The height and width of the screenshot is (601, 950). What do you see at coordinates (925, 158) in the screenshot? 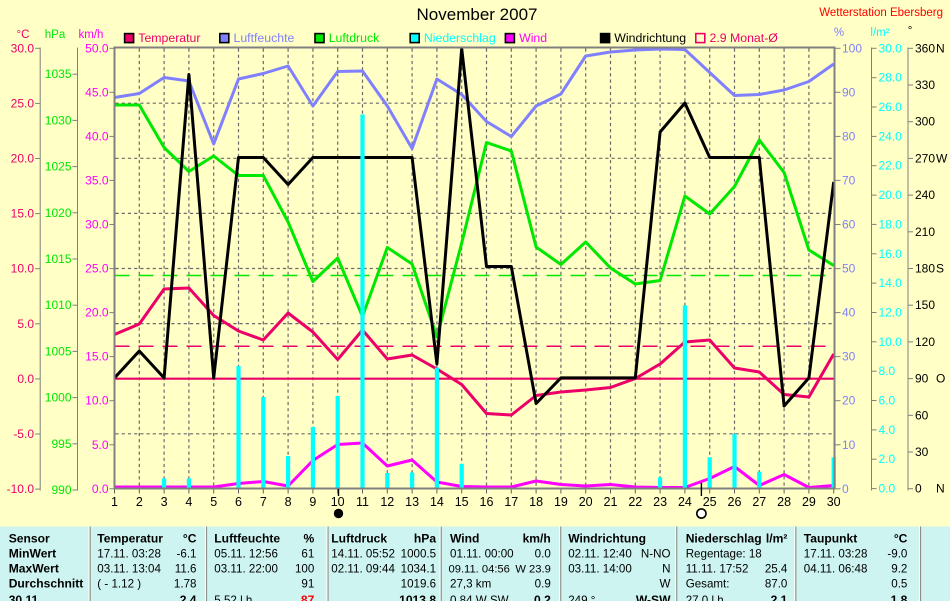
I see `svg-text: 270` at bounding box center [925, 158].